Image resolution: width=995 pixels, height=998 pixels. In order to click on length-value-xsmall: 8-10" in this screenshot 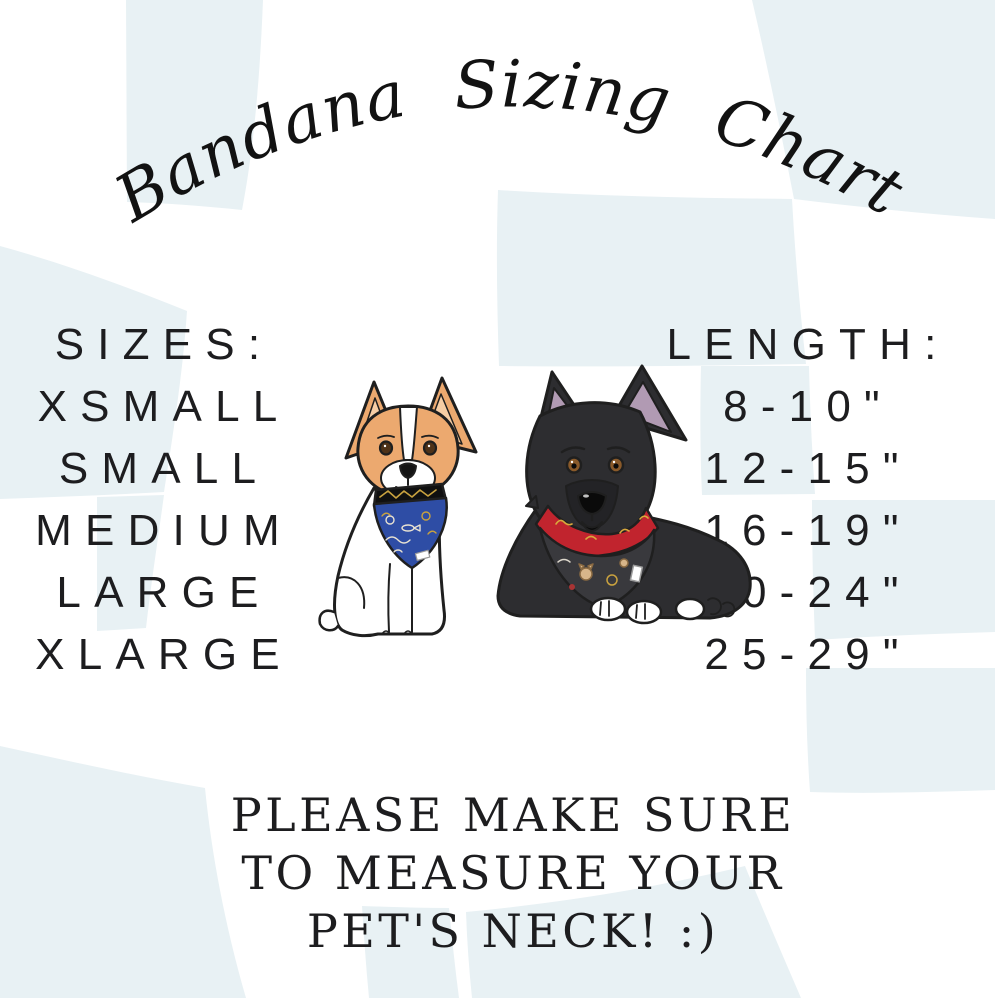, I will do `click(808, 406)`.